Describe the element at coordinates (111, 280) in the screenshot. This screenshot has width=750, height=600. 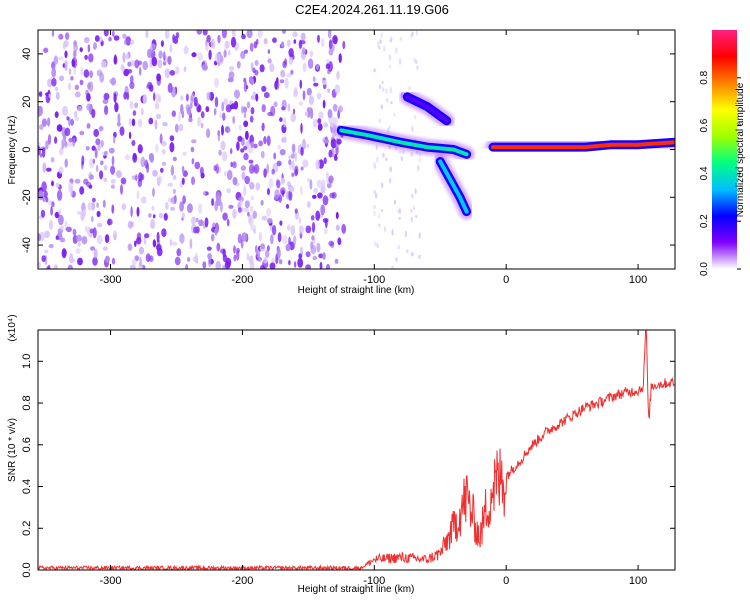
I see `x-tick-label: -300` at that location.